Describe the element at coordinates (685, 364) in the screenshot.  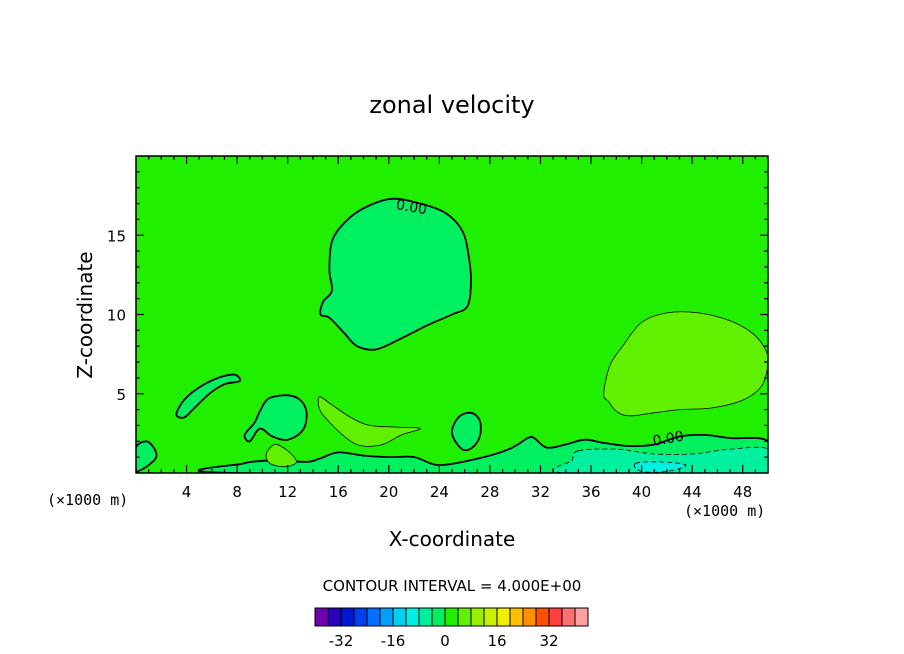
I see `contour-region-pos-blob-right` at that location.